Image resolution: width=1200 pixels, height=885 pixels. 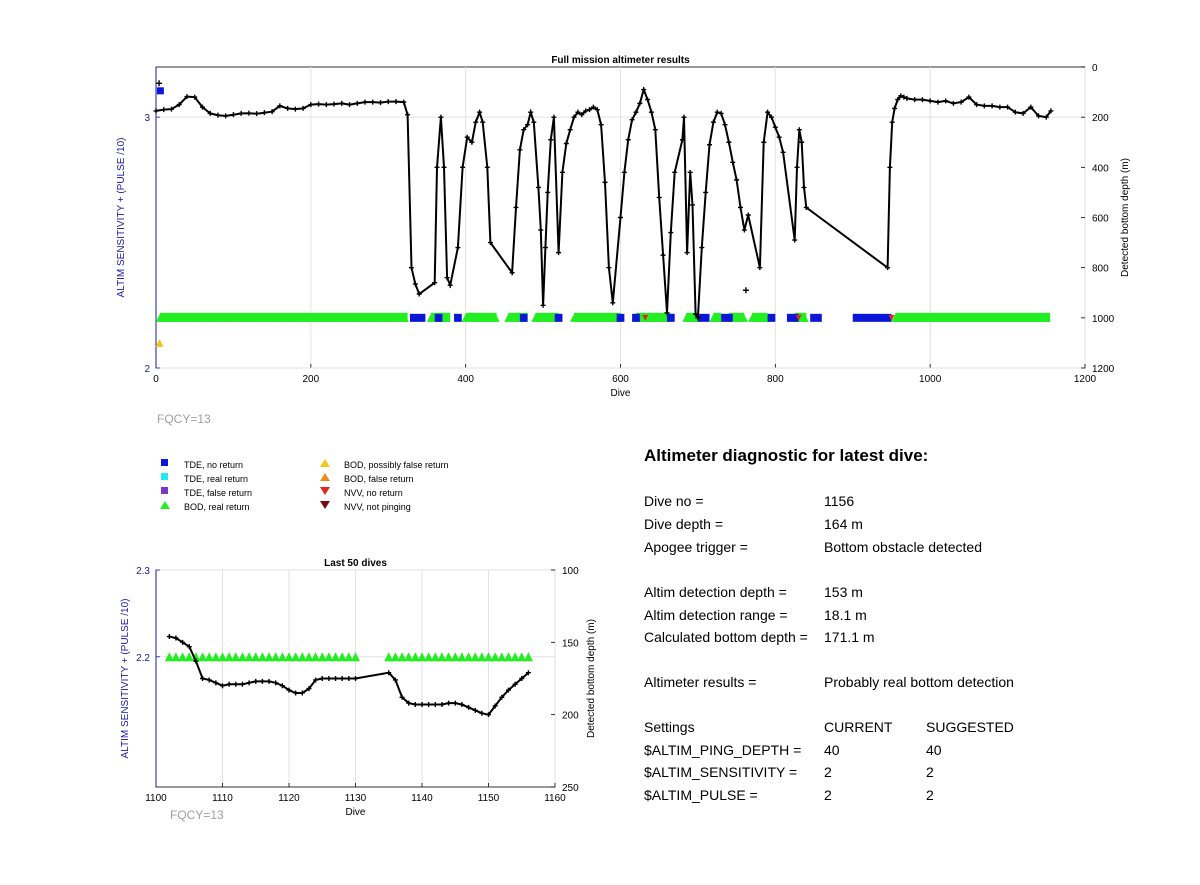 What do you see at coordinates (760, 317) in the screenshot?
I see `bod-real-return-band` at bounding box center [760, 317].